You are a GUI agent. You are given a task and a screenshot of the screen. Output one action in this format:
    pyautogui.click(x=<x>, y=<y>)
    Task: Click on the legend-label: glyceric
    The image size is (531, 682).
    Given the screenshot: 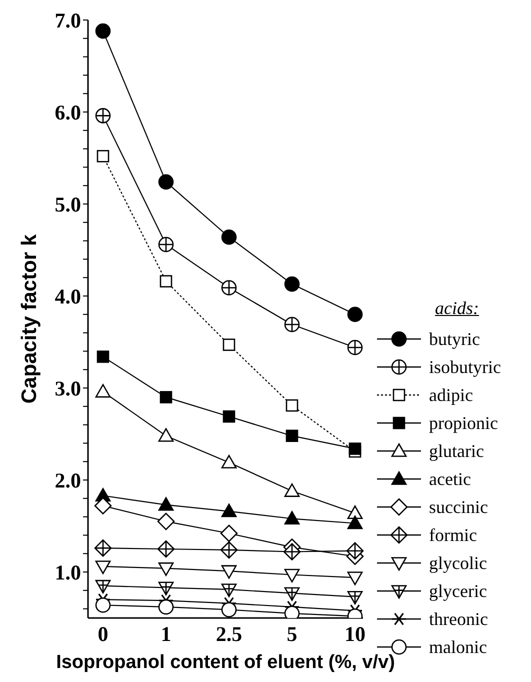 What is the action you would take?
    pyautogui.click(x=458, y=591)
    